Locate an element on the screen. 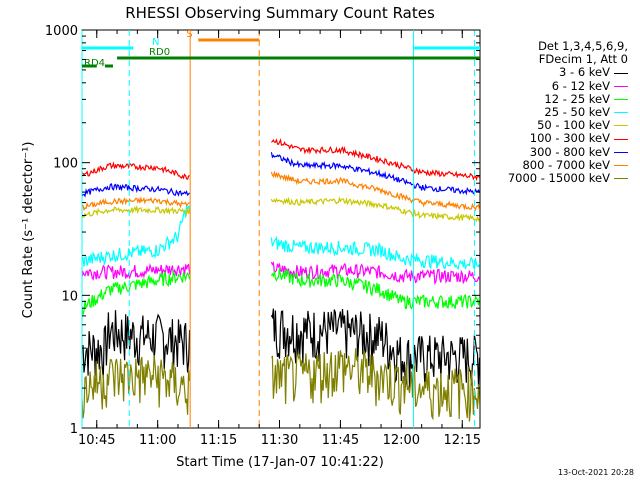 The image size is (640, 480). series-line-3-post is located at coordinates (375, 289).